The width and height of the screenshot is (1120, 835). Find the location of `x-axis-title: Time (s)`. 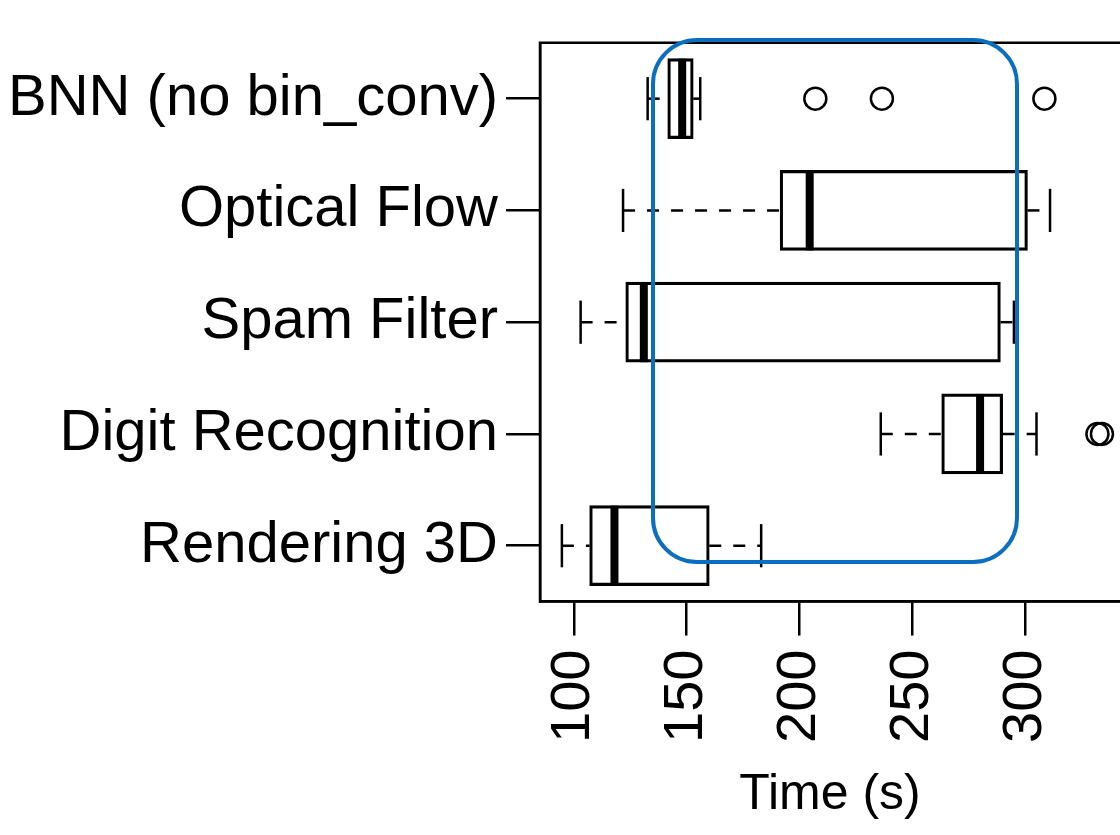

x-axis-title: Time (s) is located at coordinates (830, 791).